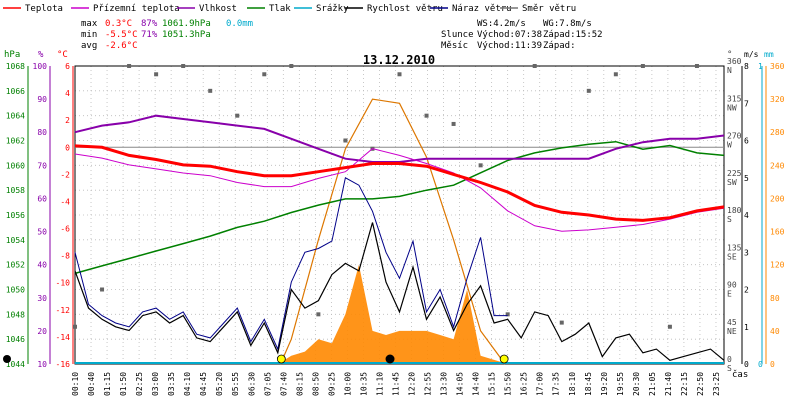 This screenshot has width=800, height=404. I want to click on x-tick-label: 04:10, so click(187, 384).